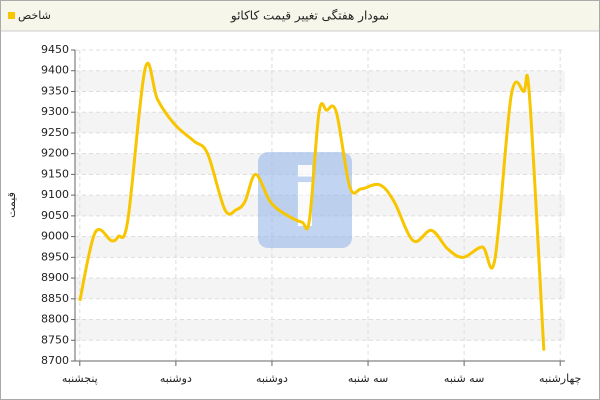  Describe the element at coordinates (55, 132) in the screenshot. I see `y-tick-label: 9250` at that location.